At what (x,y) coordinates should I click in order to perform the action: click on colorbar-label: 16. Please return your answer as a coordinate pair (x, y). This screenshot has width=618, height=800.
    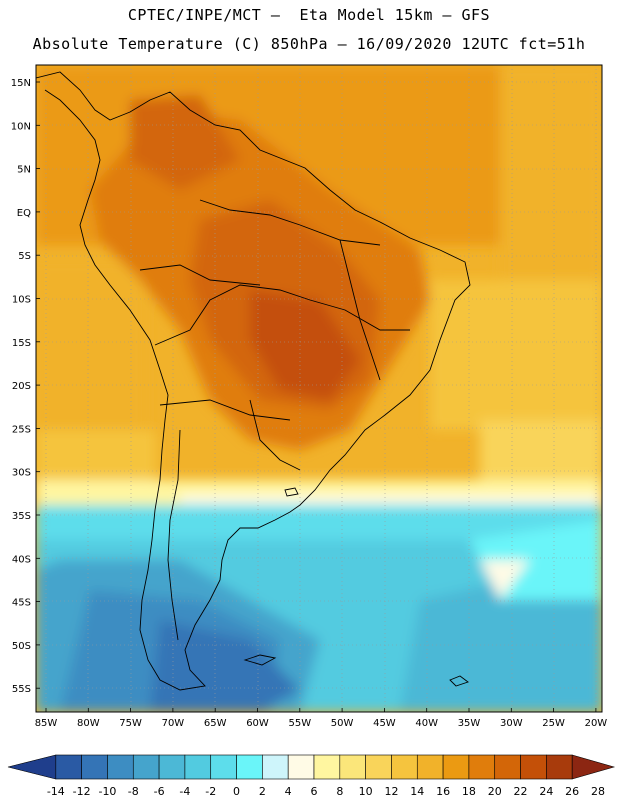
    Looking at the image, I should click on (443, 791).